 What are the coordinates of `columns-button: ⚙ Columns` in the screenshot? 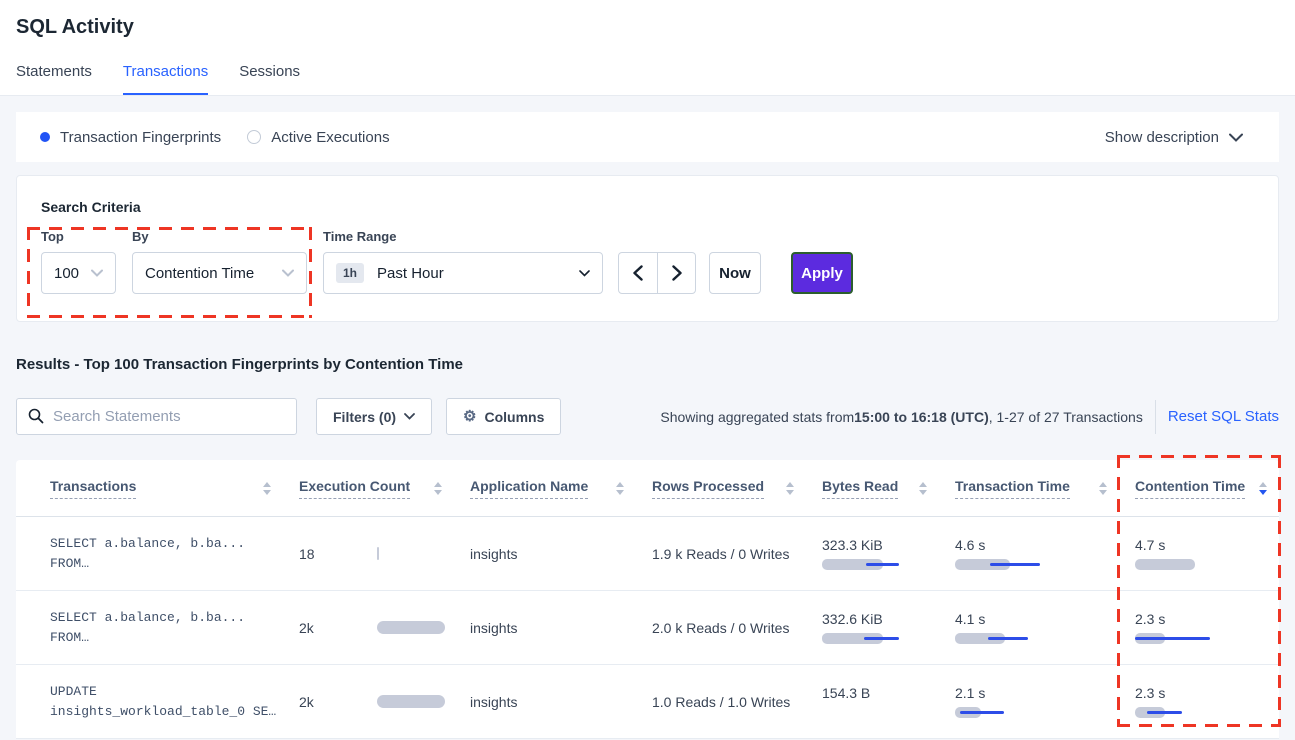 It's located at (504, 416).